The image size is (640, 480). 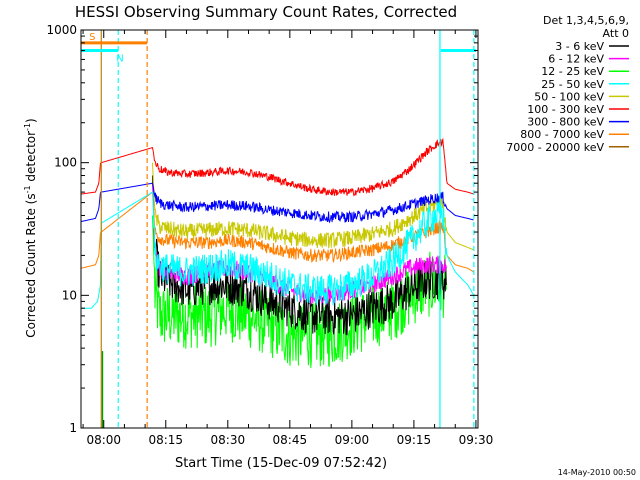 What do you see at coordinates (119, 59) in the screenshot?
I see `marker-label-1: N` at bounding box center [119, 59].